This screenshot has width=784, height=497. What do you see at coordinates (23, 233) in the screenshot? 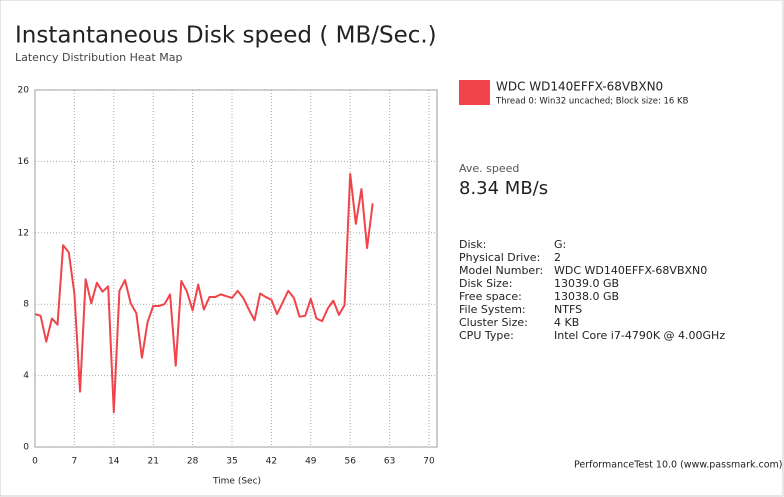
I see `y-tick-label: 12` at bounding box center [23, 233].